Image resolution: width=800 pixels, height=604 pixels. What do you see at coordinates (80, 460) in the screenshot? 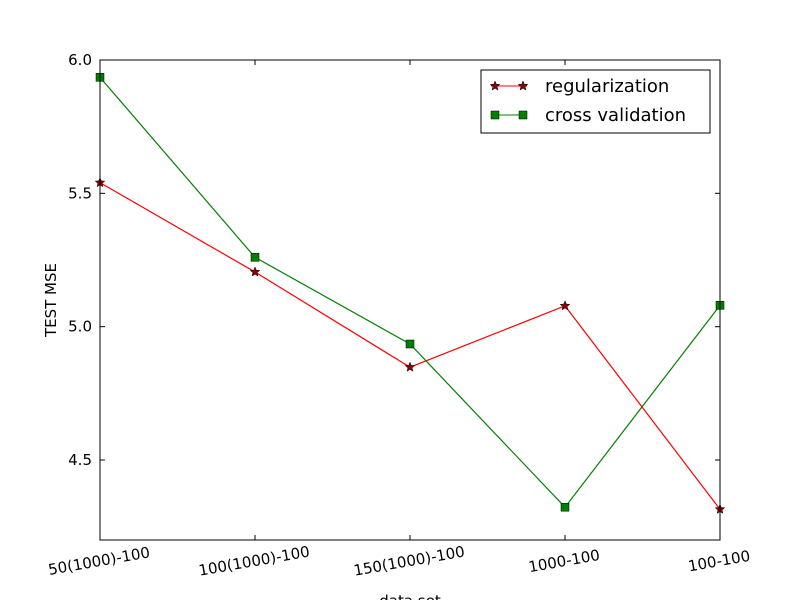
I see `y-tick-label: 4.5` at bounding box center [80, 460].